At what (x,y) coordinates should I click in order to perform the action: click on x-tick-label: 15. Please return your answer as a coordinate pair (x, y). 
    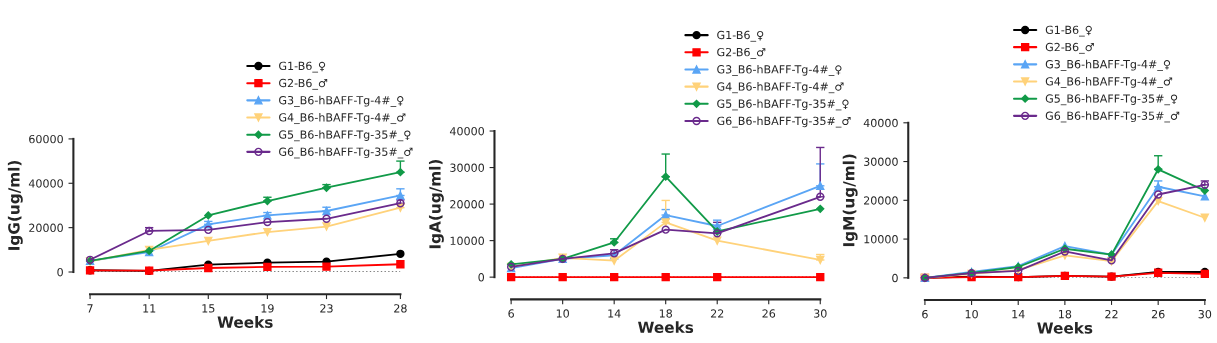
    Looking at the image, I should click on (208, 308).